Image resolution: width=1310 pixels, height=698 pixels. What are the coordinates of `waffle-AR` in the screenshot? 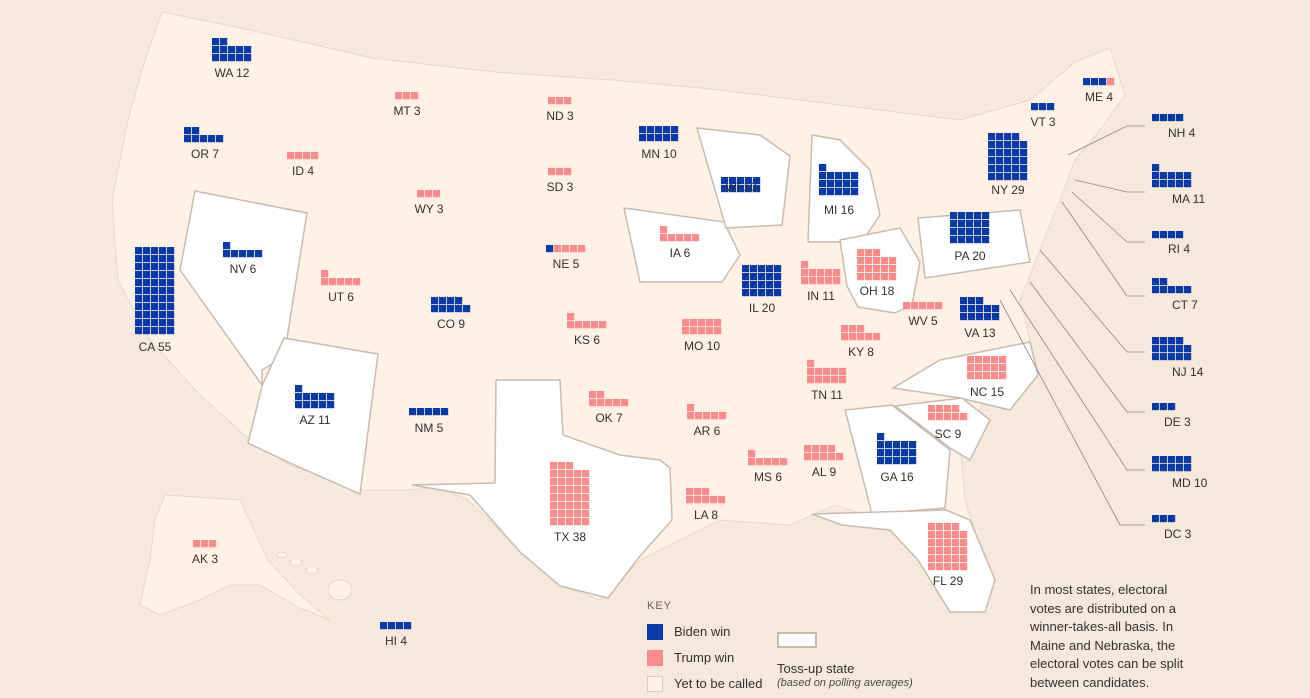 It's located at (707, 412).